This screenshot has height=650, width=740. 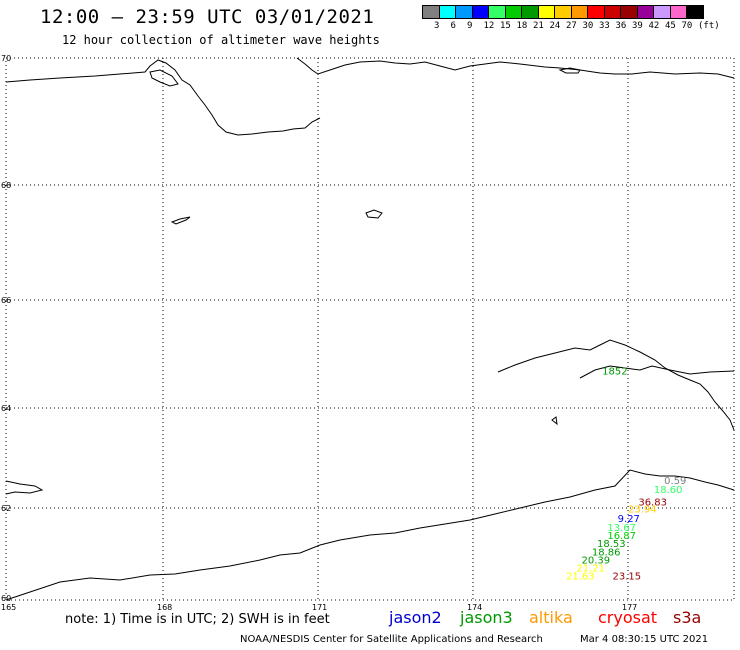 What do you see at coordinates (621, 26) in the screenshot?
I see `legend-label: 36` at bounding box center [621, 26].